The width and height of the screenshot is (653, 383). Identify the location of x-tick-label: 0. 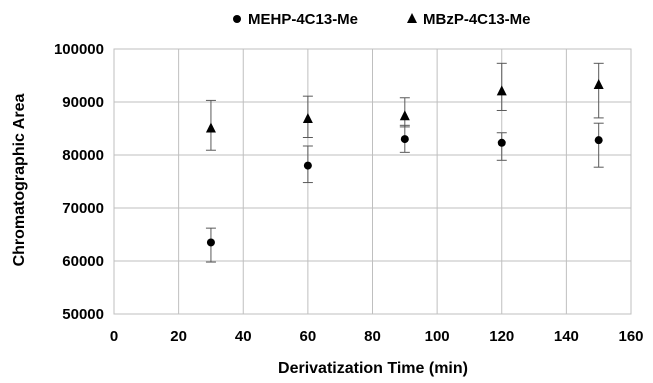
(114, 336).